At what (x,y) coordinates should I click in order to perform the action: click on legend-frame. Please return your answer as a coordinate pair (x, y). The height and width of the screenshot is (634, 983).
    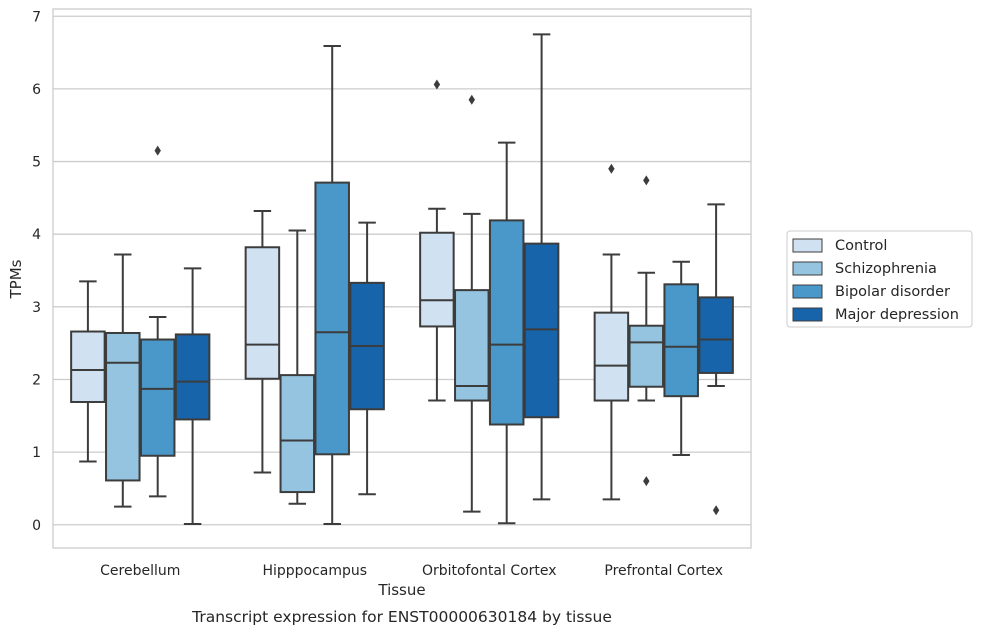
    Looking at the image, I should click on (879, 279).